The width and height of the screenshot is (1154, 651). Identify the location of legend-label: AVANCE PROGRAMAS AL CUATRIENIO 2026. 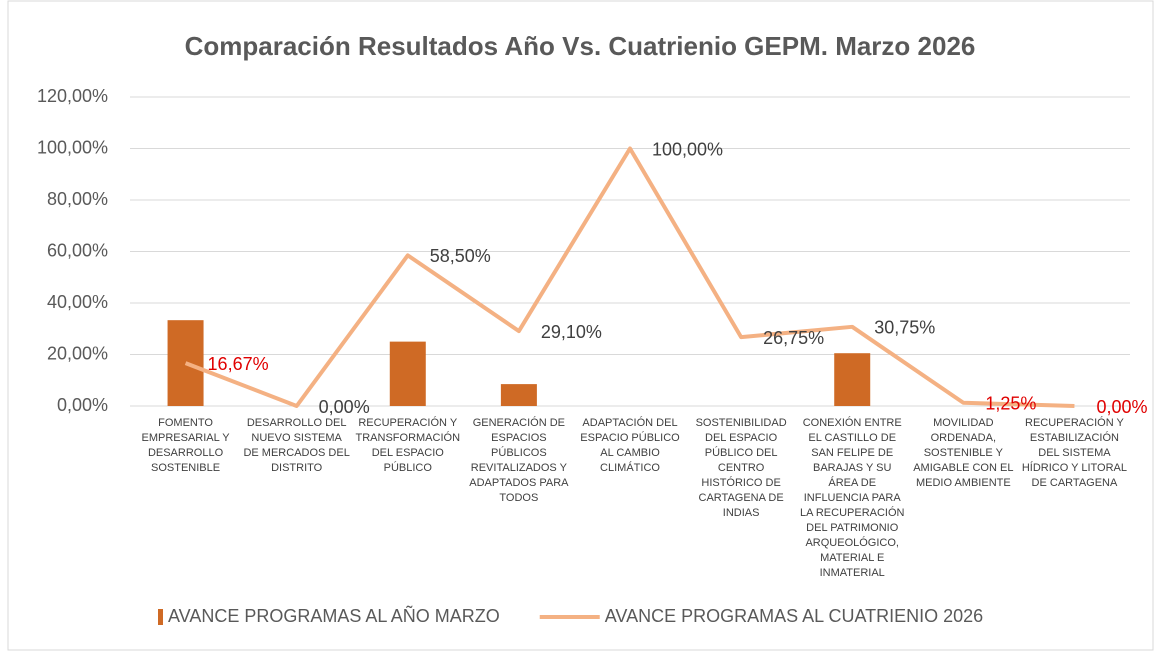
(794, 616).